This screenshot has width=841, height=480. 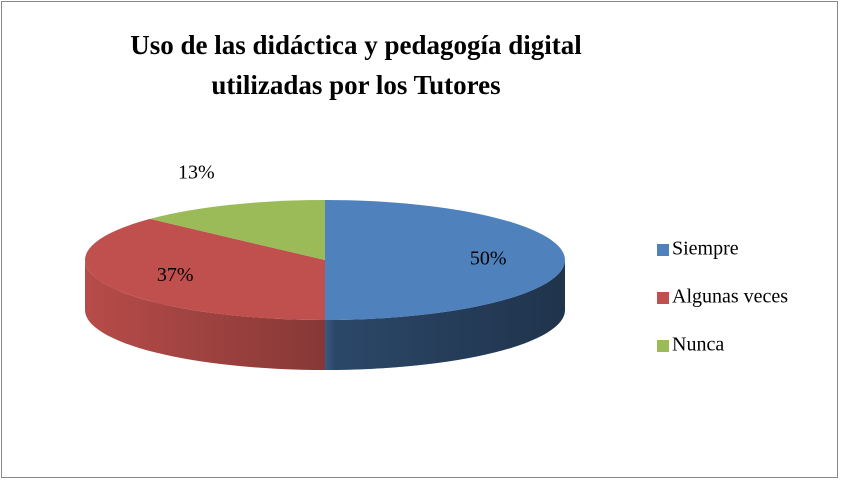 What do you see at coordinates (196, 172) in the screenshot?
I see `data-label: 13%` at bounding box center [196, 172].